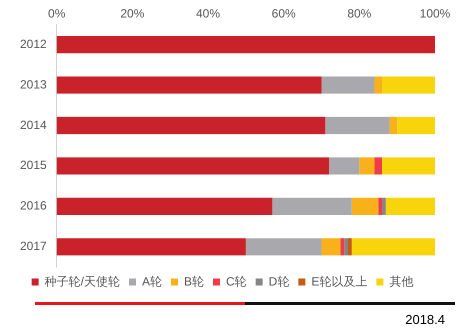  What do you see at coordinates (236, 281) in the screenshot?
I see `legend-label: C轮` at bounding box center [236, 281].